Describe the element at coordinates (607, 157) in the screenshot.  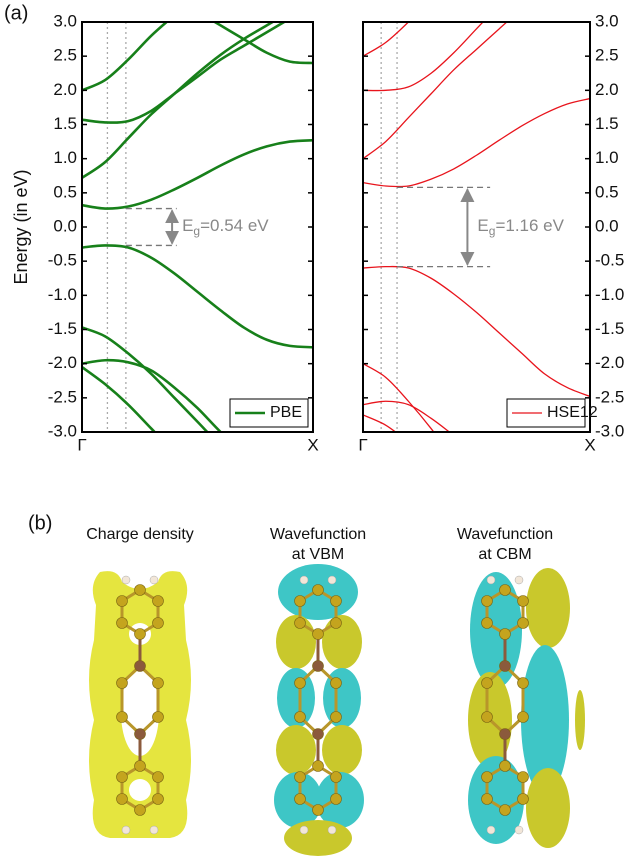
I see `y-tick-label: 1.0` at that location.